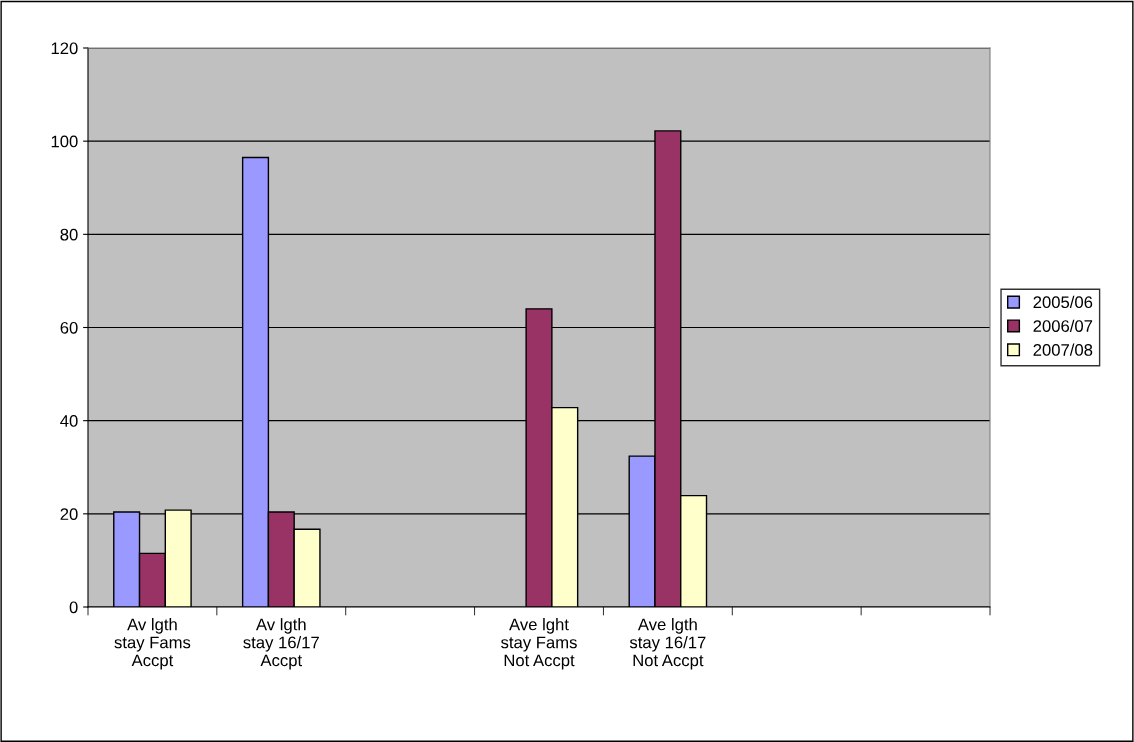 This screenshot has width=1134, height=742. Describe the element at coordinates (281, 644) in the screenshot. I see `x-tick-label: Av lgth stay 16/17 Accpt` at that location.